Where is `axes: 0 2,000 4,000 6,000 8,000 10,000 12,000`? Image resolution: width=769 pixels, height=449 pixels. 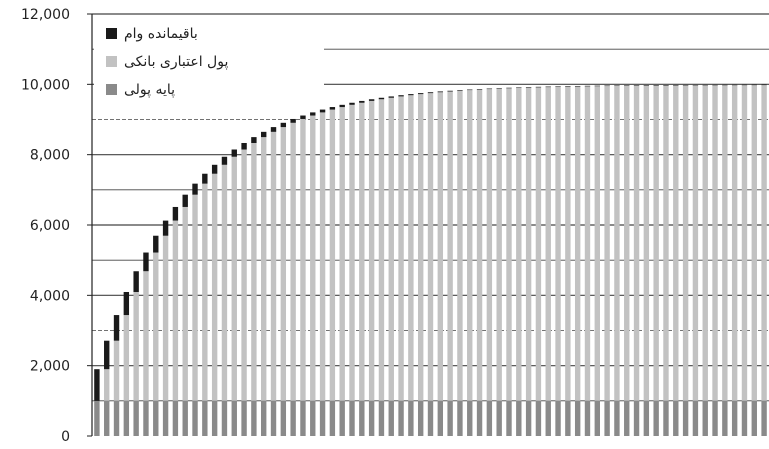 axes: 0 2,000 4,000 6,000 8,000 10,000 12,000 is located at coordinates (57, 226).